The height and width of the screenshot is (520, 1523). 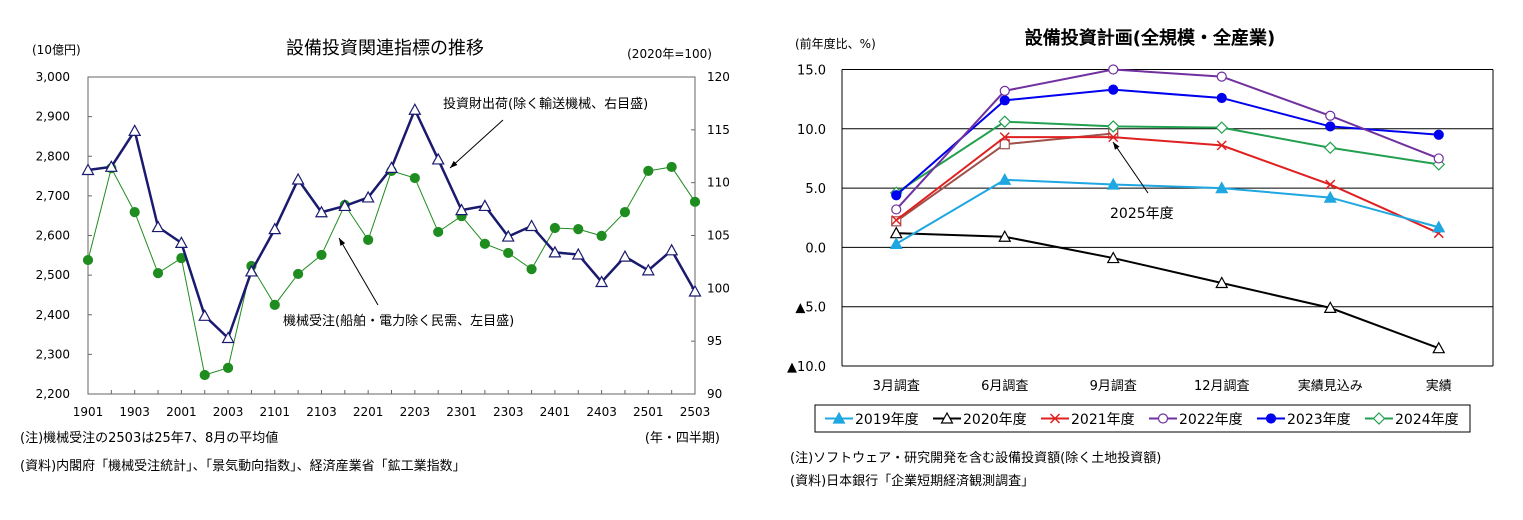 I want to click on left-x-tick-label: 2103, so click(x=321, y=412).